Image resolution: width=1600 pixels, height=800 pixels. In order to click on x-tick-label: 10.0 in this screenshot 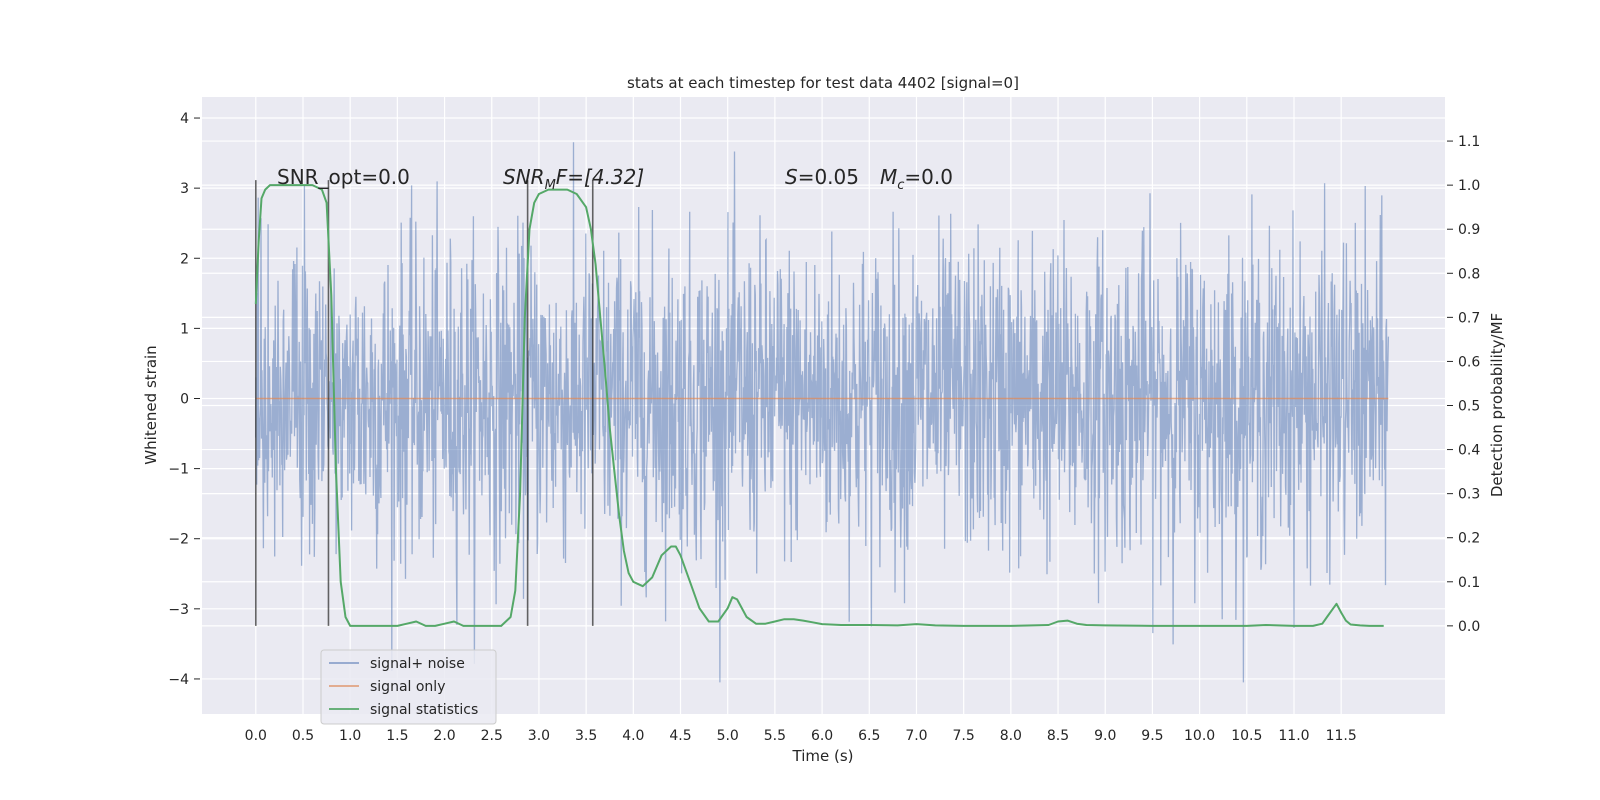, I will do `click(1199, 736)`.